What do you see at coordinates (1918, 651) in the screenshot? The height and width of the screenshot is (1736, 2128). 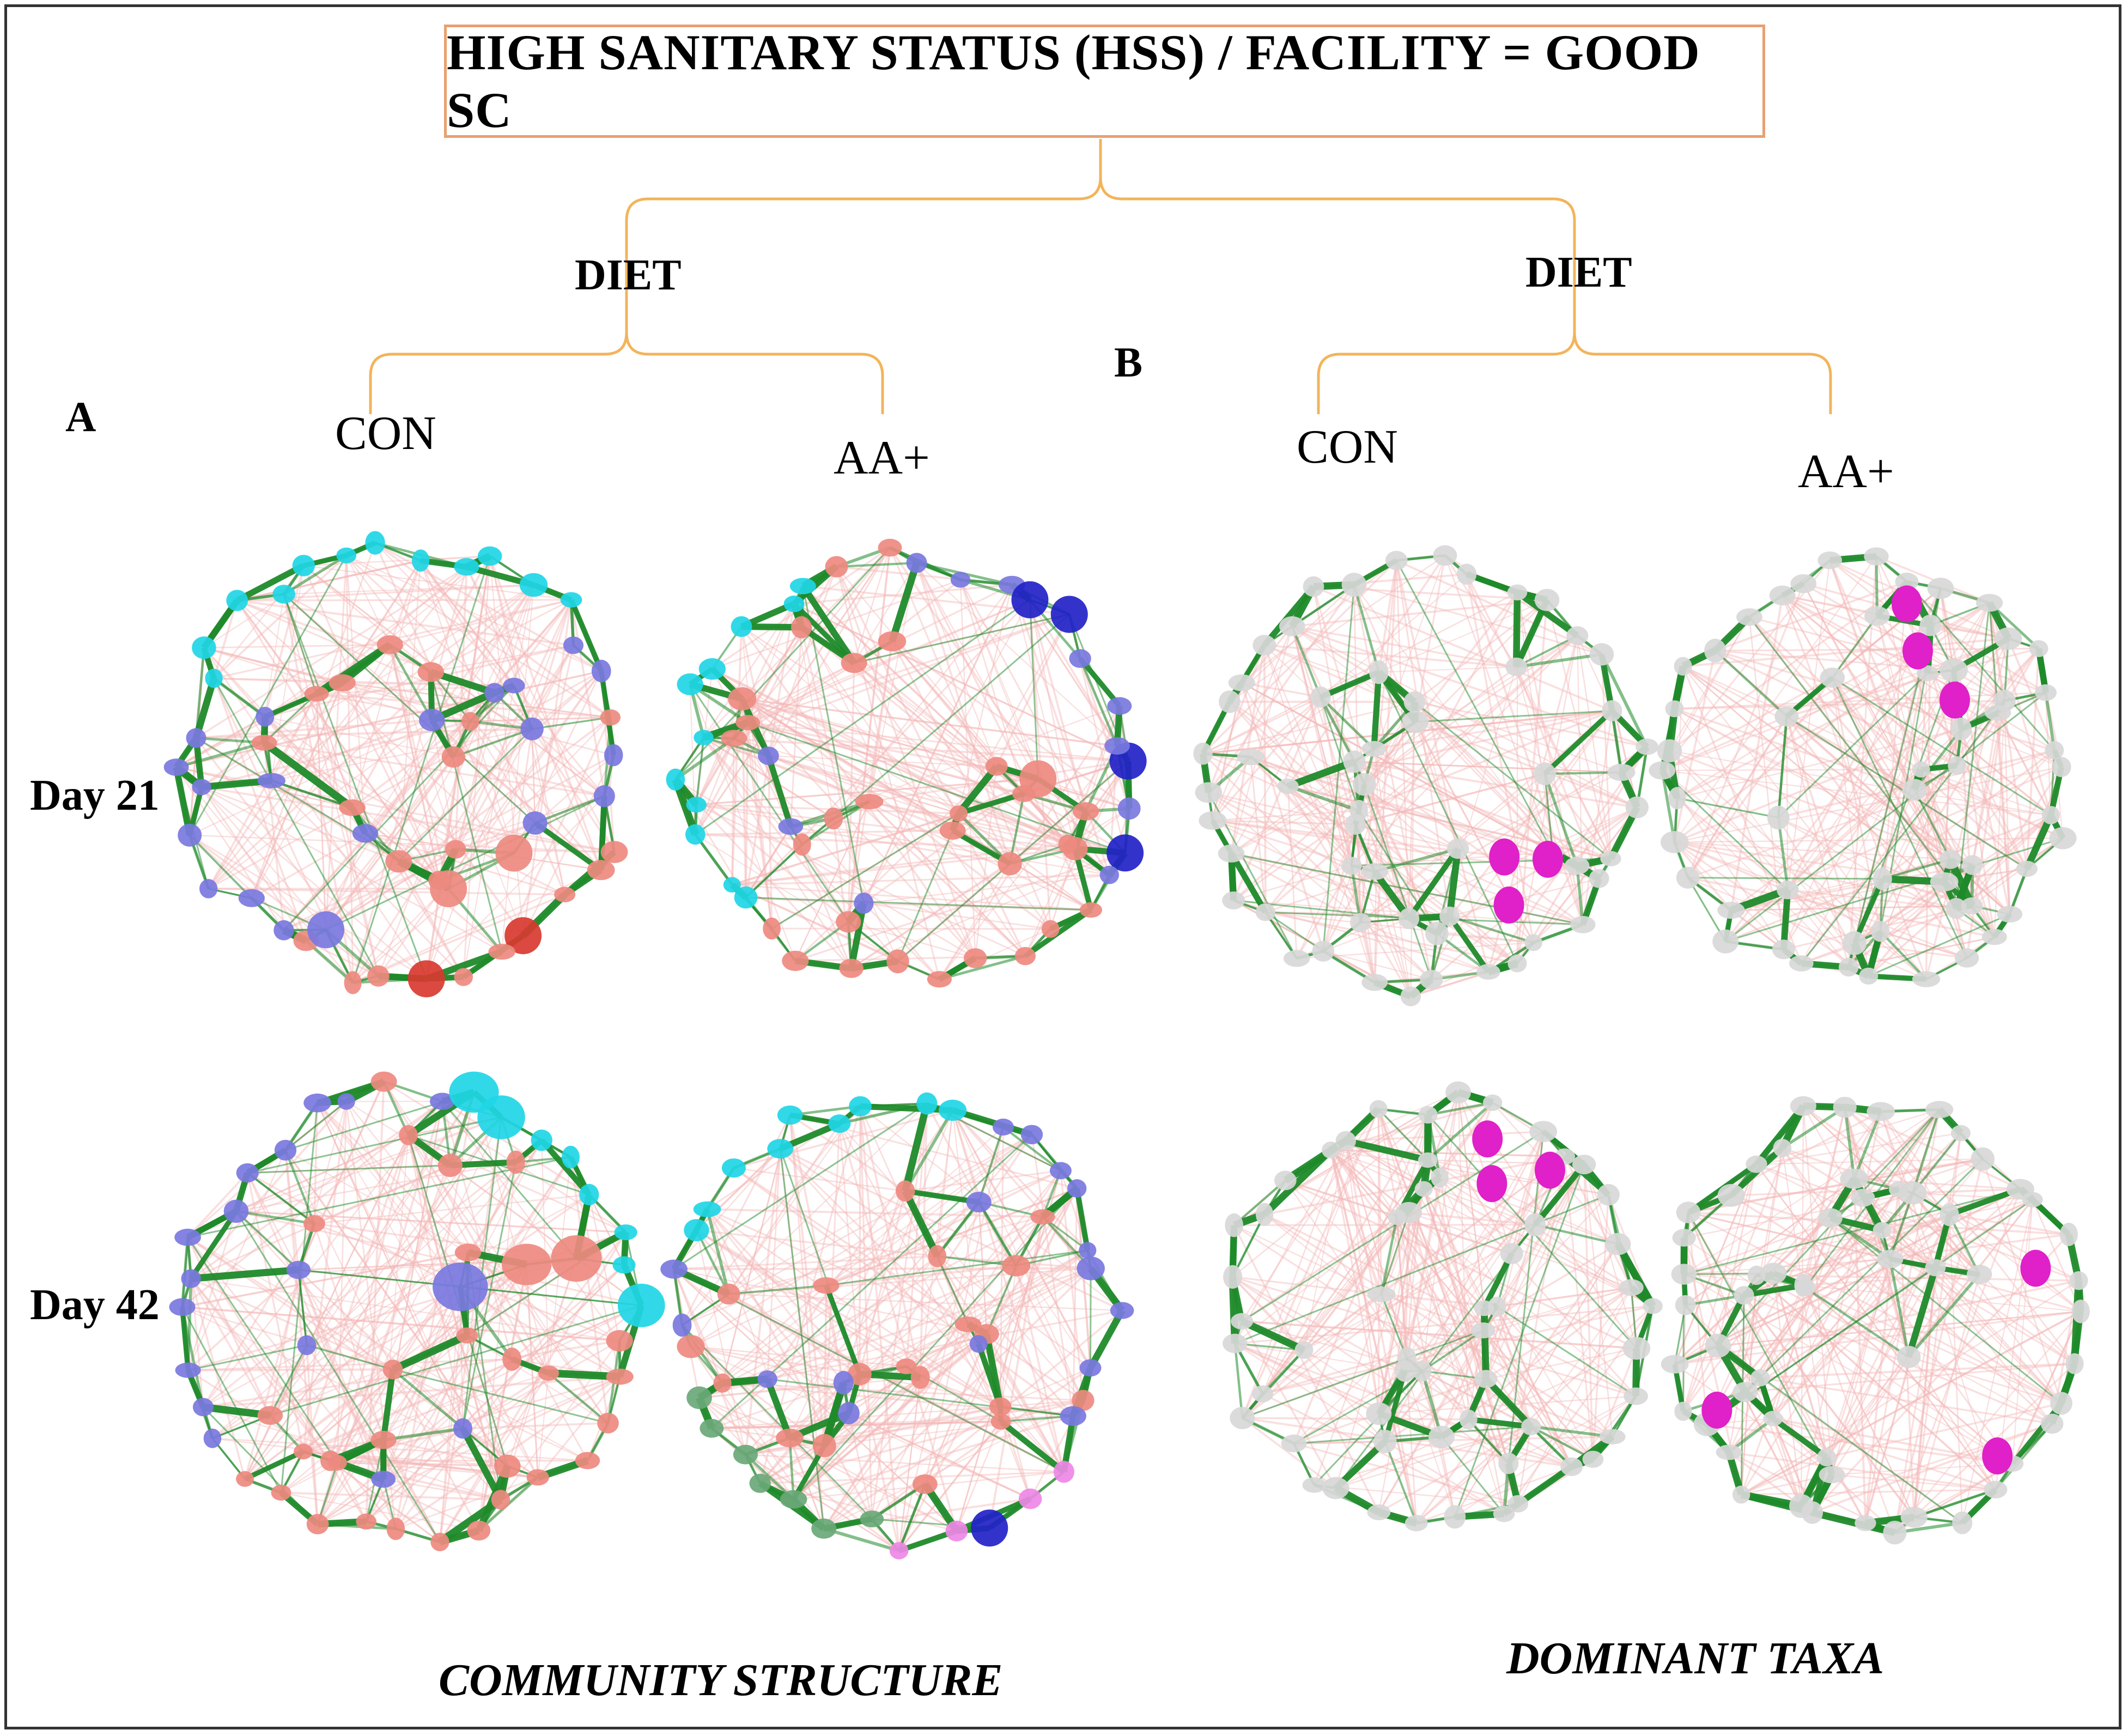 I see `dominant-taxon-node` at bounding box center [1918, 651].